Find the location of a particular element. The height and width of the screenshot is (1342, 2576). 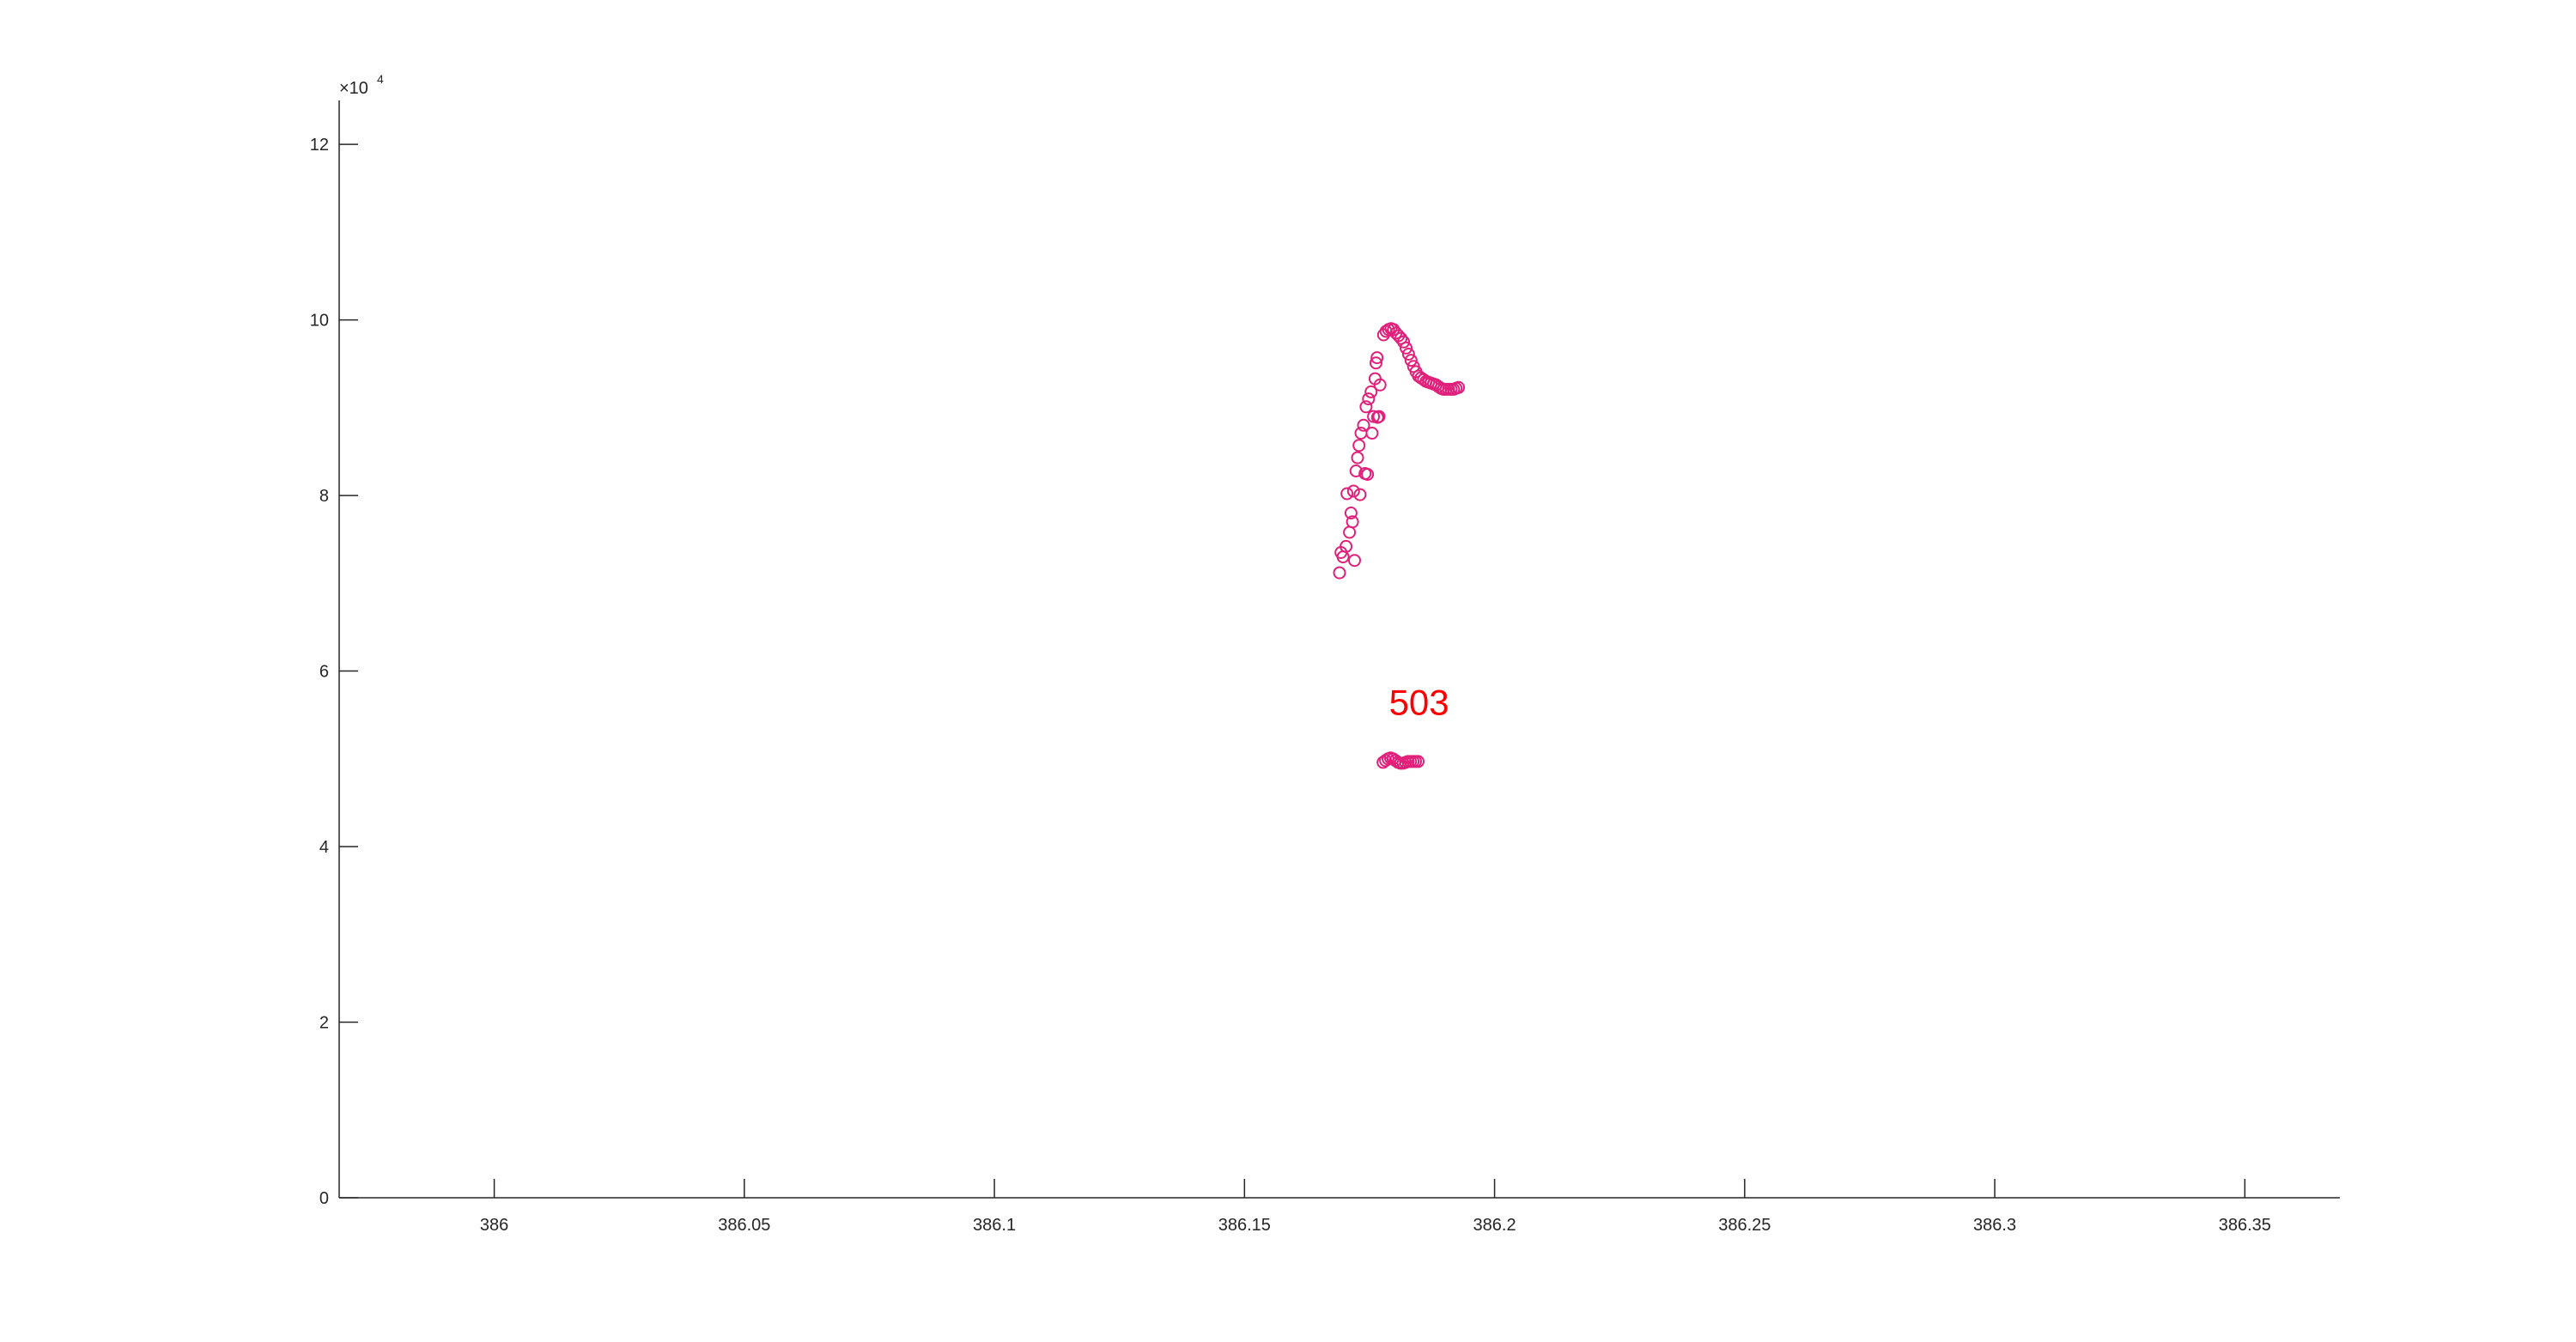

x-tick-label: 386.1 is located at coordinates (995, 1225).